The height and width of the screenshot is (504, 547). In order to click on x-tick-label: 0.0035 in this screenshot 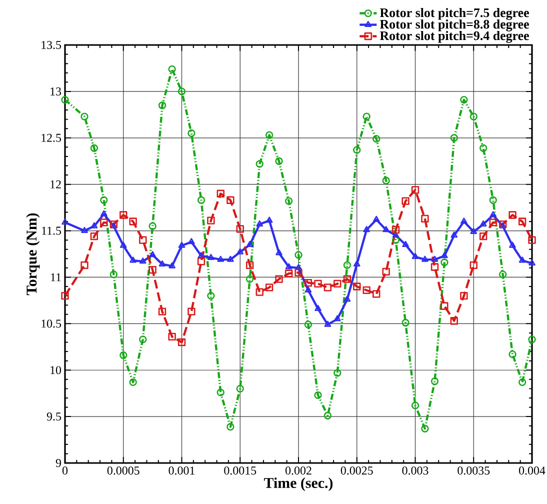, I will do `click(474, 470)`.